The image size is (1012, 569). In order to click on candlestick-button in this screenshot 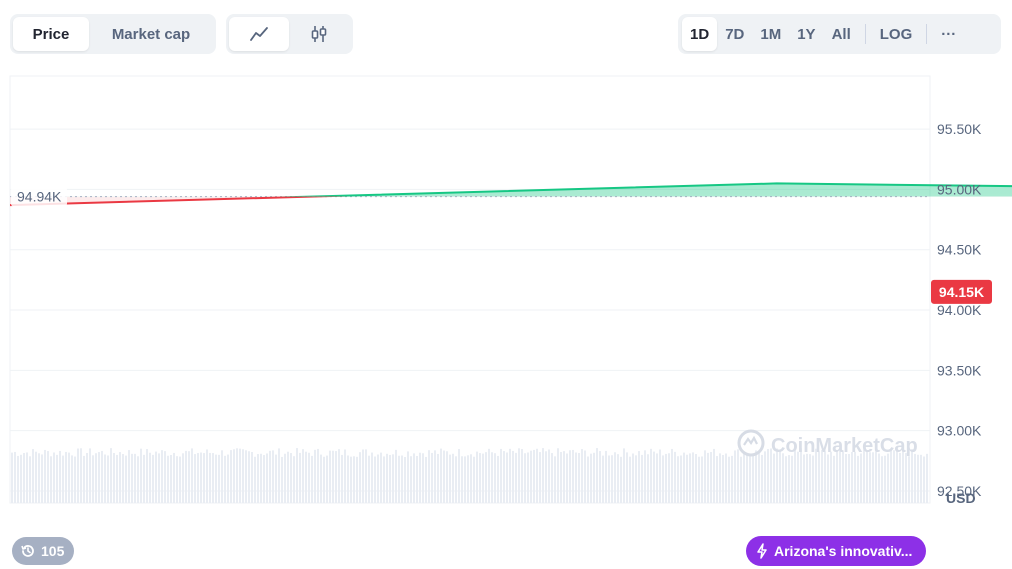, I will do `click(319, 34)`.